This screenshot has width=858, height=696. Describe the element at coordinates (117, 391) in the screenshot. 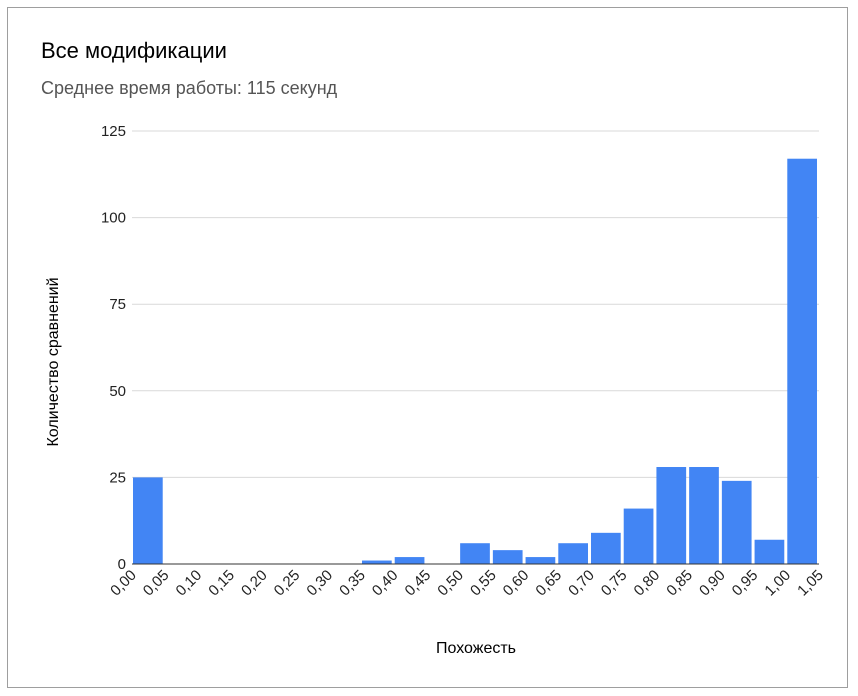

I see `y-tick-label: 50` at that location.